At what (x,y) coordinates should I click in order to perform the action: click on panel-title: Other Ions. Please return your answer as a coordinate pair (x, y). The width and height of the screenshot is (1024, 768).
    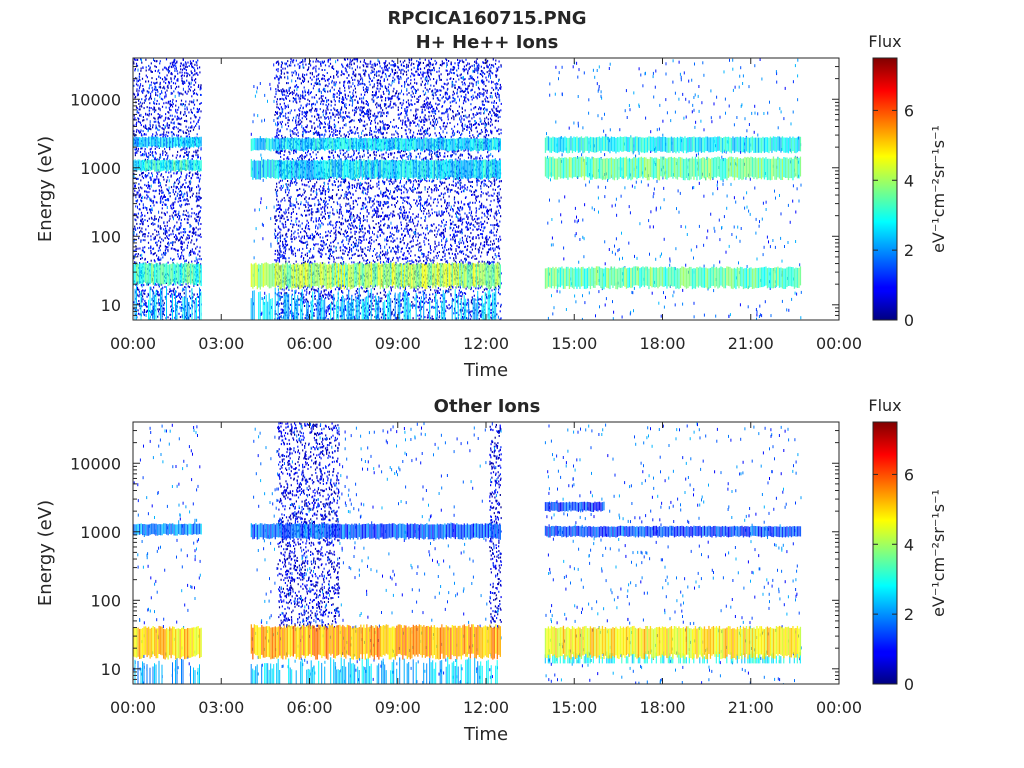
    Looking at the image, I should click on (487, 406).